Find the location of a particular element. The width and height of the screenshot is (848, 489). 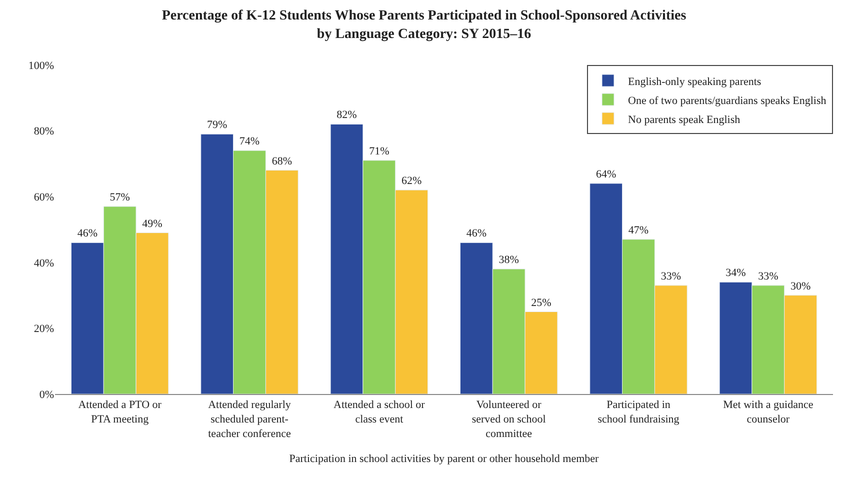

data-label: 30% is located at coordinates (800, 286).